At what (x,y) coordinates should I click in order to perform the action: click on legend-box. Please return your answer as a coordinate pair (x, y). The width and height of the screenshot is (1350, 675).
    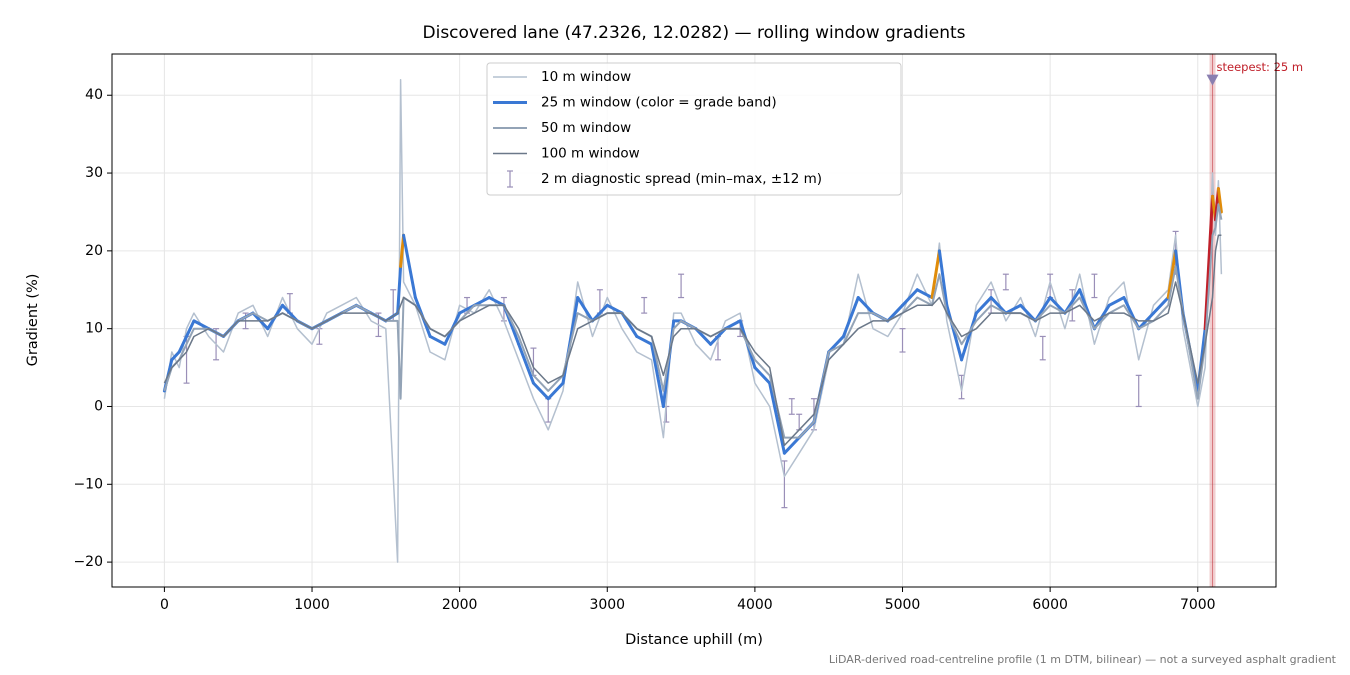
    Looking at the image, I should click on (694, 129).